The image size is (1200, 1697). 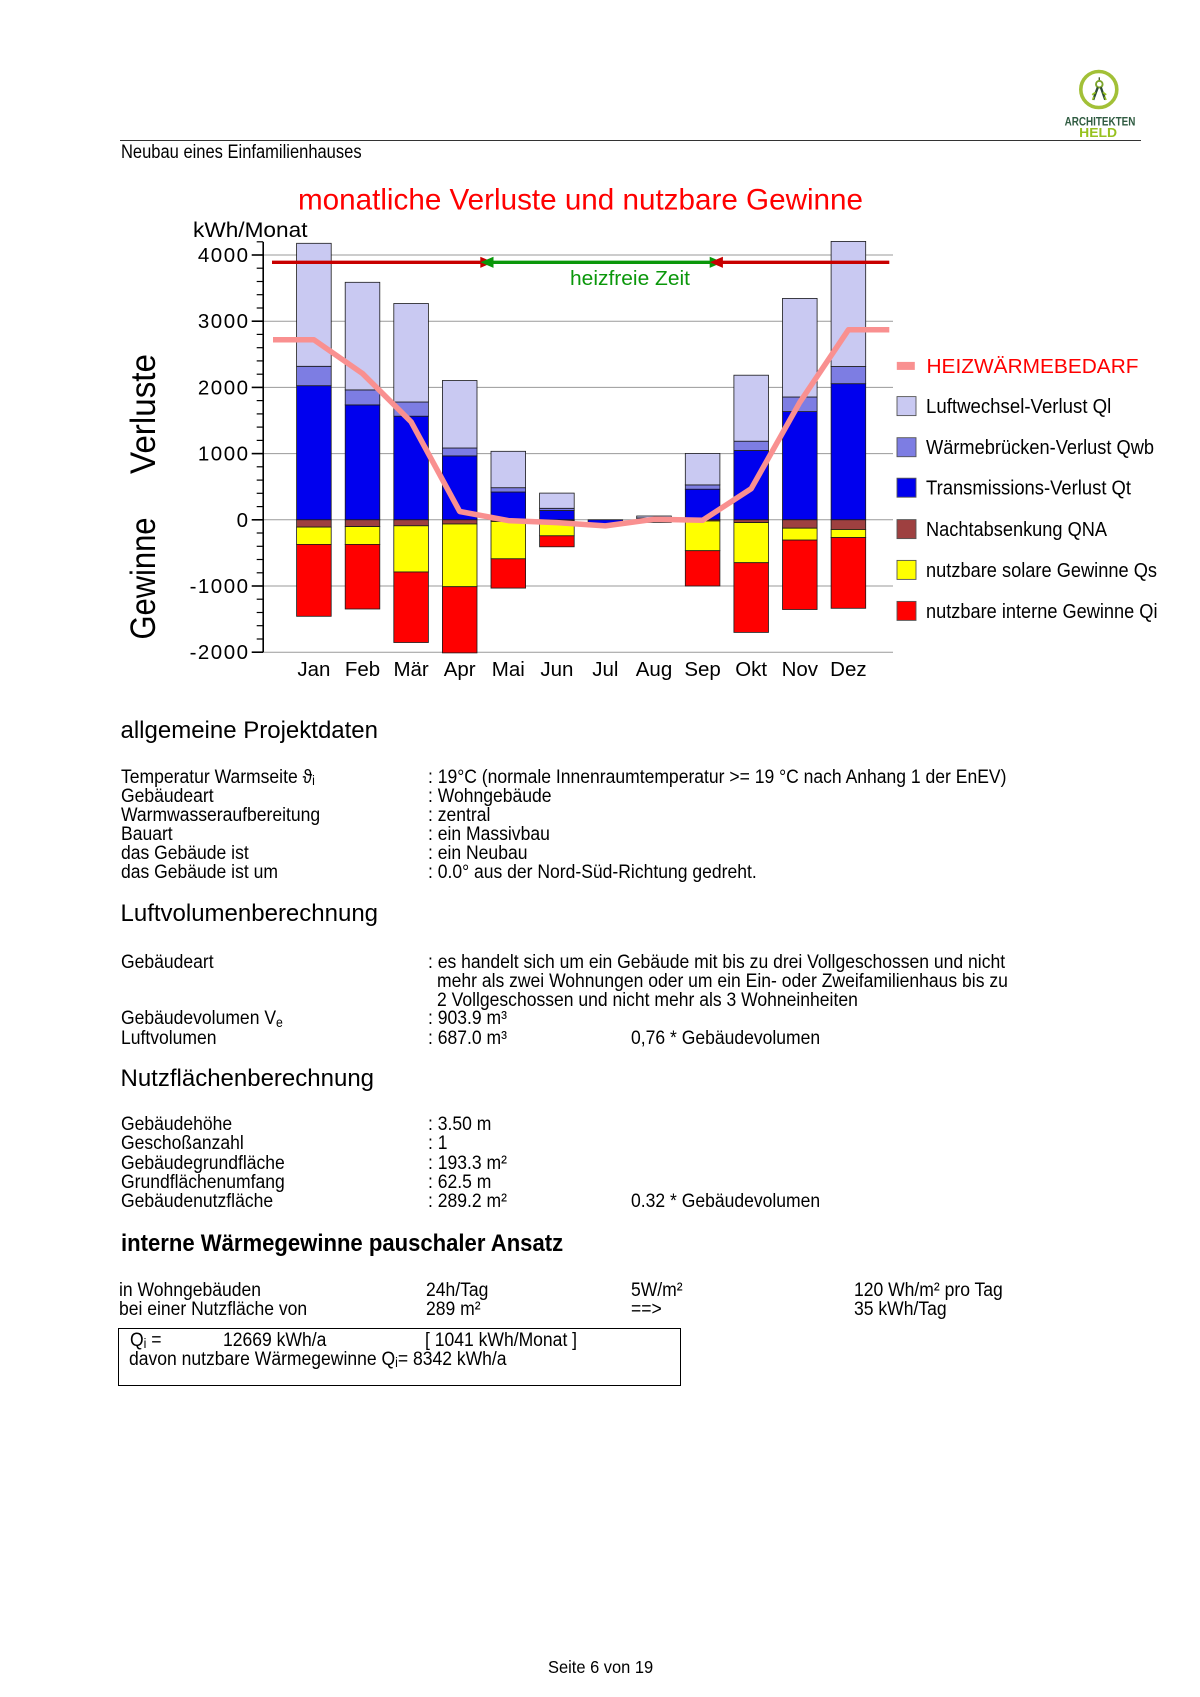 I want to click on svg-text: kWh/Monat, so click(x=250, y=230).